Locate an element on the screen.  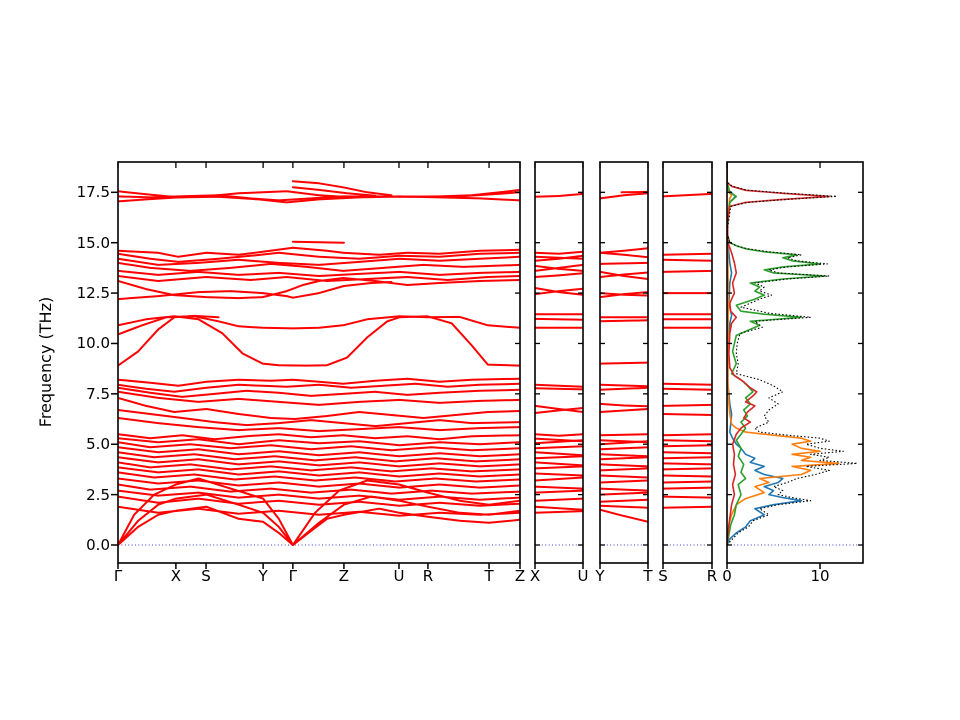
x-tick-label-main: R is located at coordinates (428, 576).